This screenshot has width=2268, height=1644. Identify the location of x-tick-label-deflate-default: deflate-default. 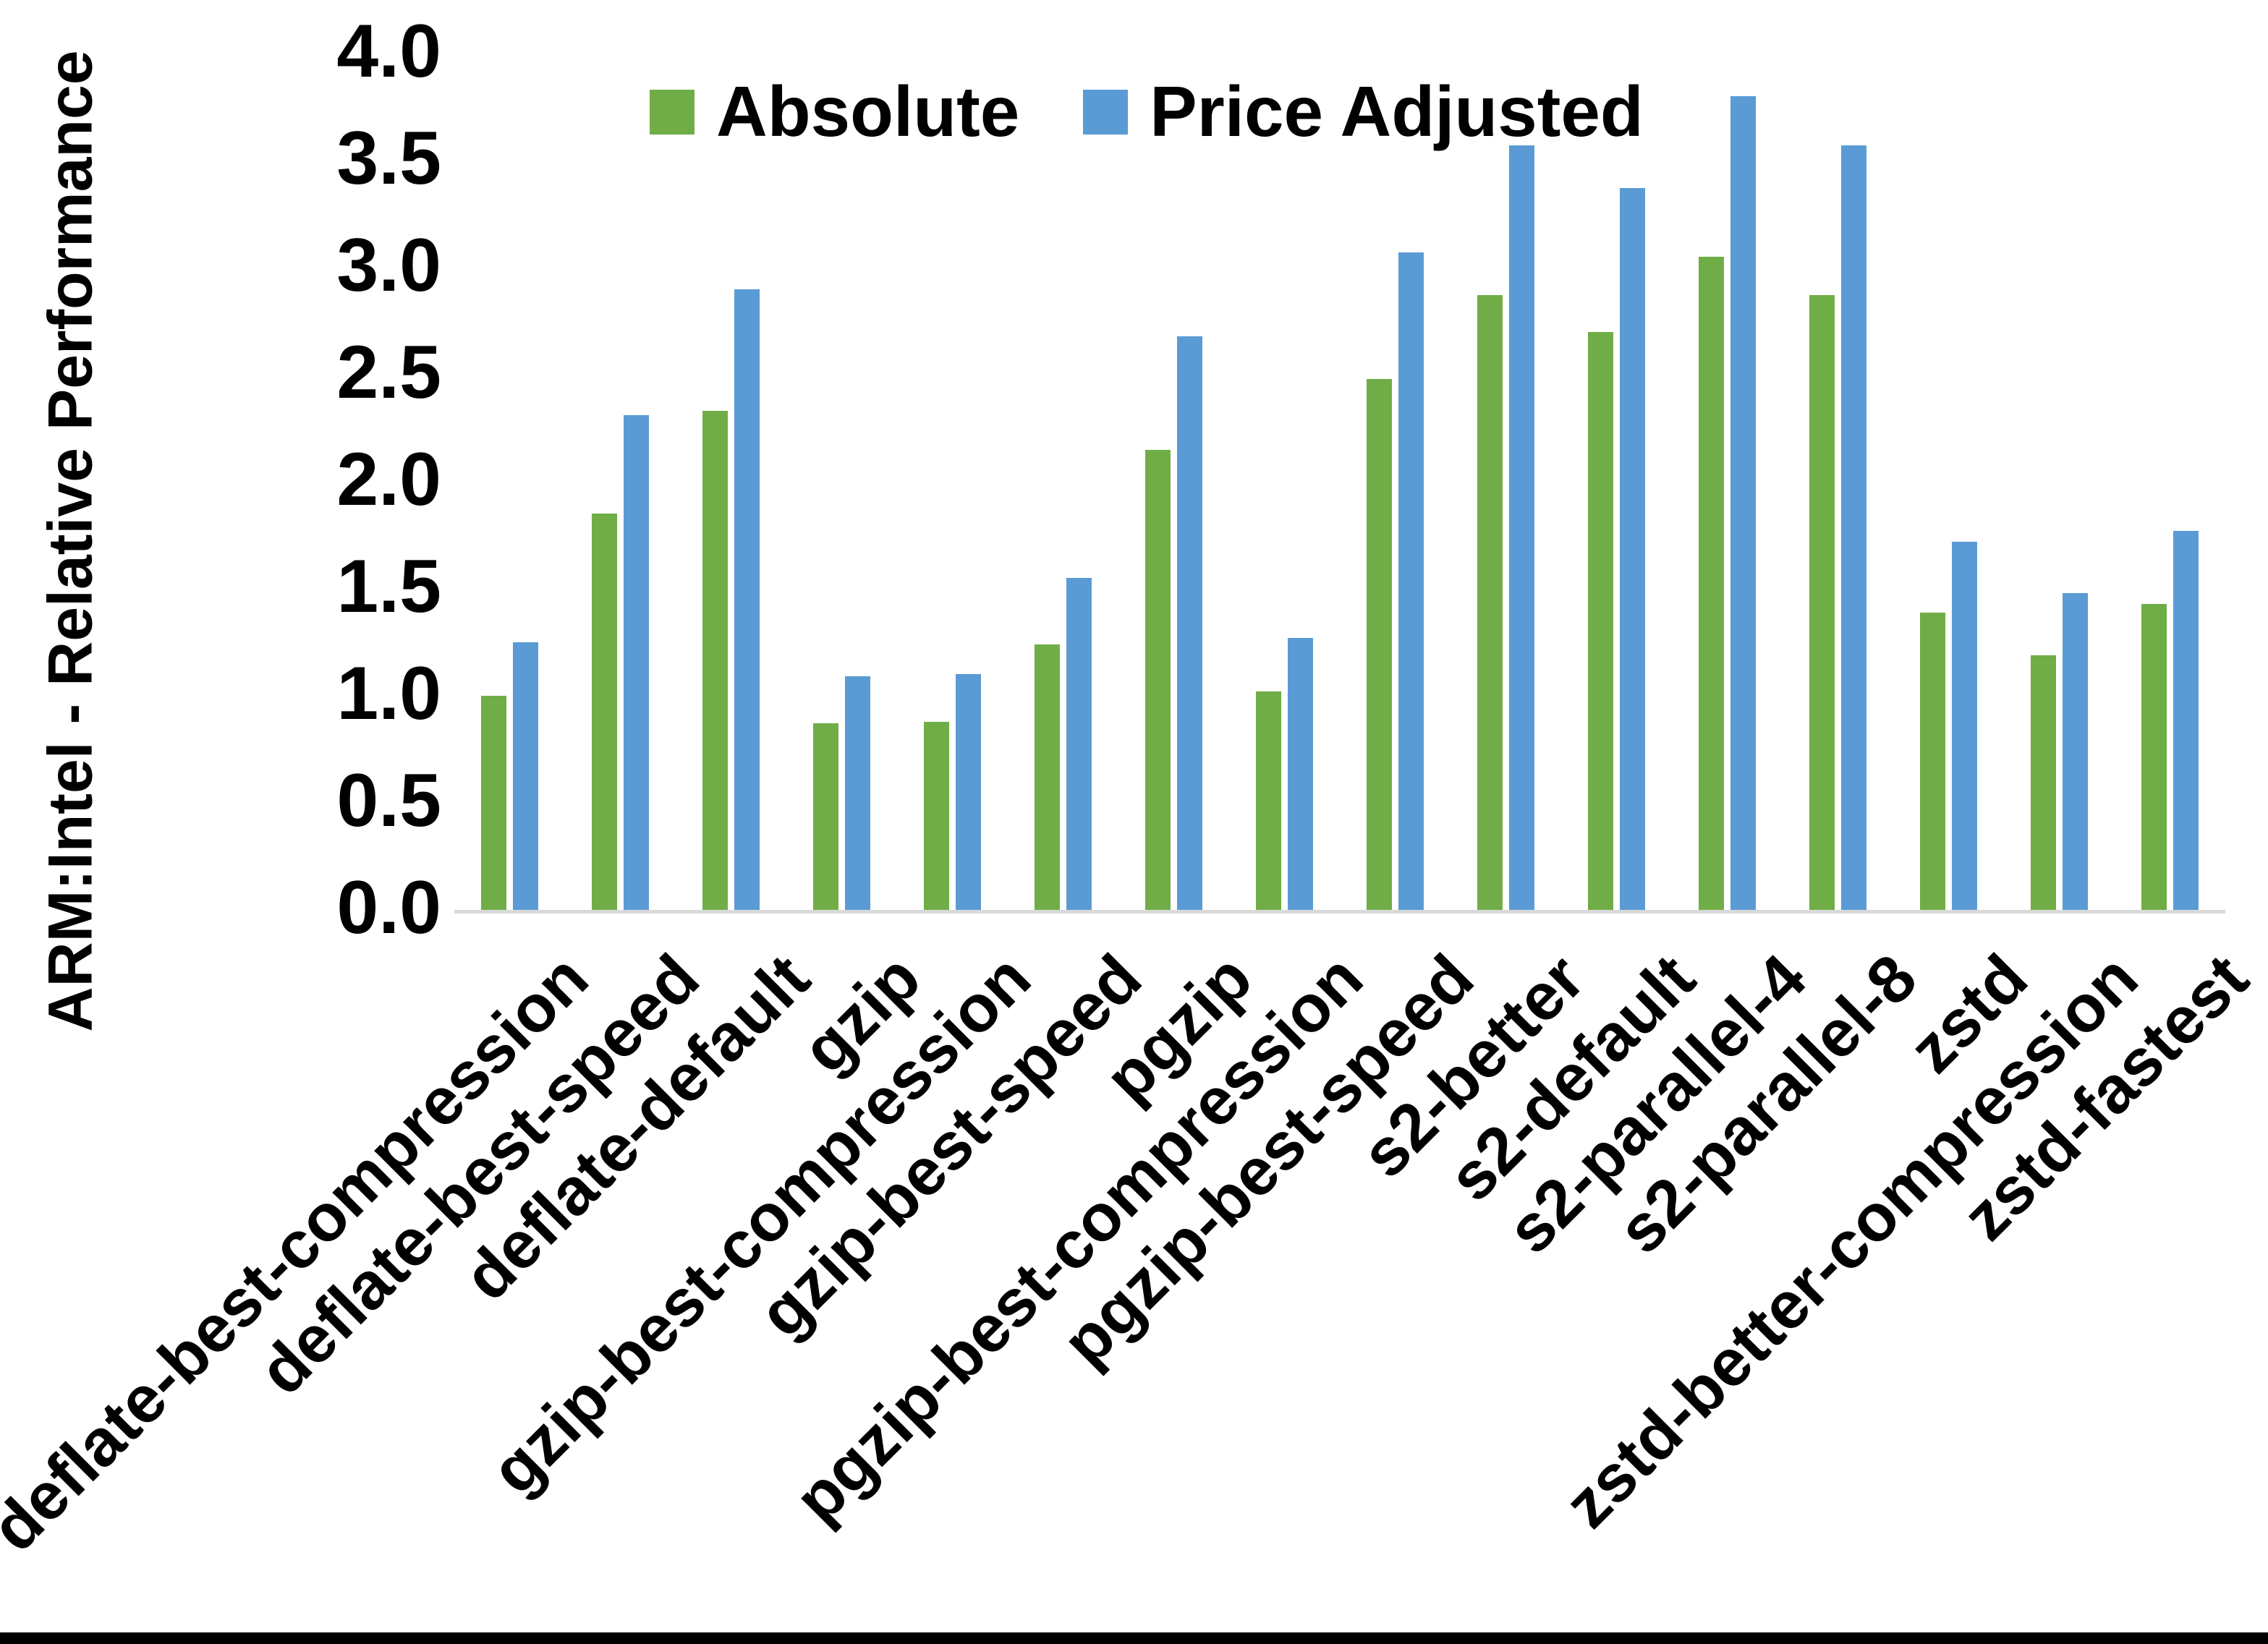
(412, 1127).